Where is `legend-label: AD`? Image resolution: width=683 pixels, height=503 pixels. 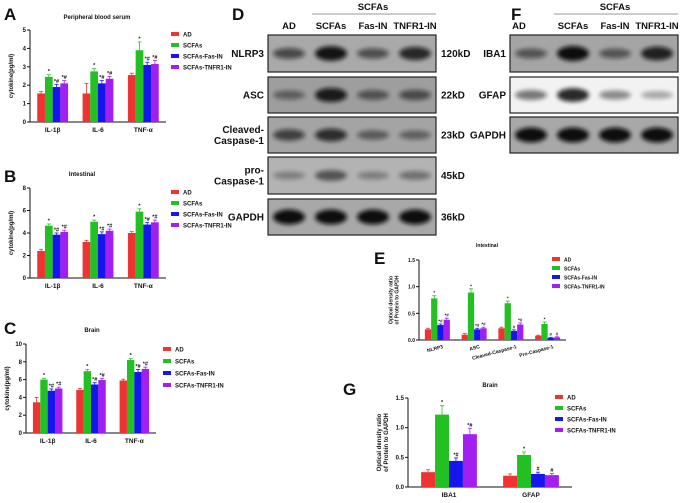 legend-label: AD is located at coordinates (568, 261).